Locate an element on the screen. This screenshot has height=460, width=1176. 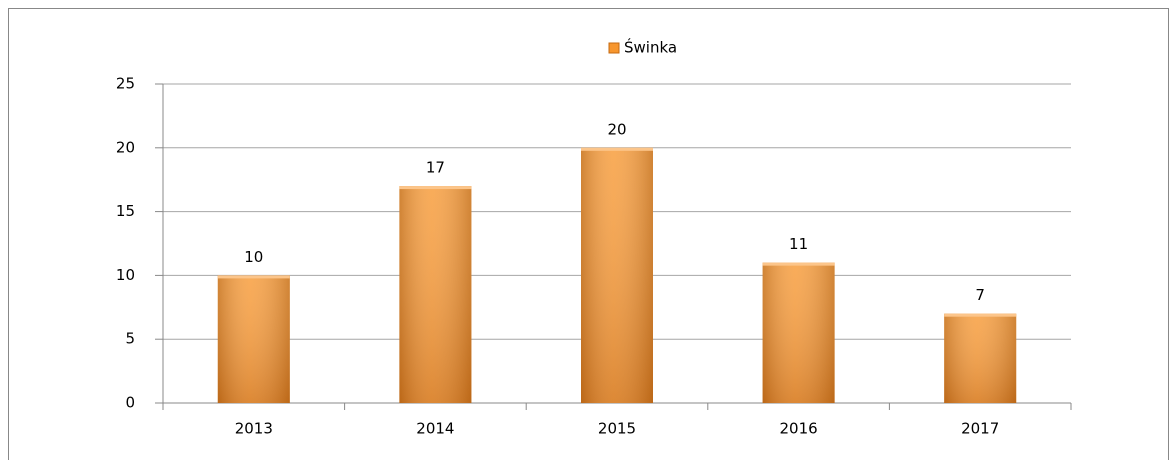
x-tick-label: 2015 is located at coordinates (617, 429).